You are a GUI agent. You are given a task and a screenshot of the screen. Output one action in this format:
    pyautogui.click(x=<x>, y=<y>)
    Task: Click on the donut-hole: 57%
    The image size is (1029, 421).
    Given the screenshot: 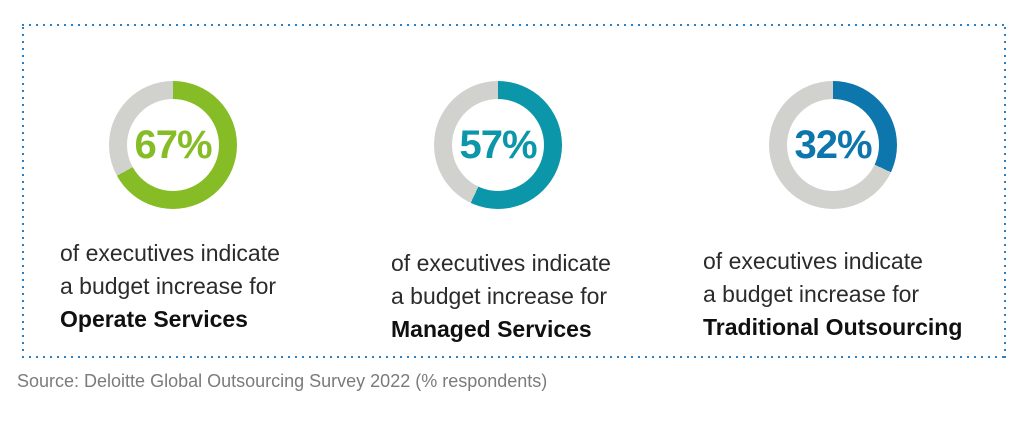 What is the action you would take?
    pyautogui.click(x=498, y=145)
    